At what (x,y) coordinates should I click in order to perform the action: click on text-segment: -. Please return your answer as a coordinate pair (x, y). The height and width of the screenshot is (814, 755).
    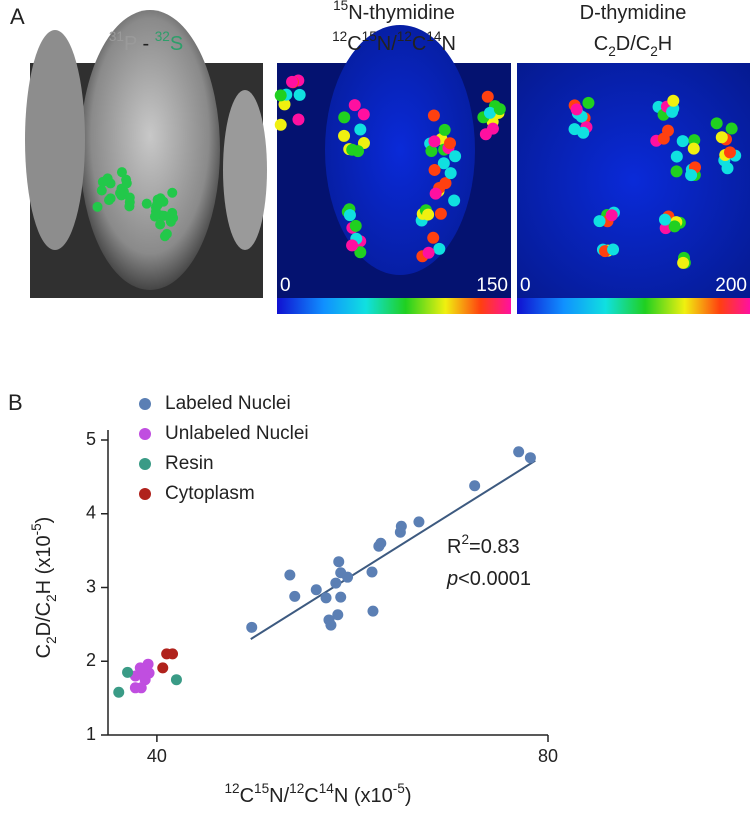
    Looking at the image, I should click on (146, 44).